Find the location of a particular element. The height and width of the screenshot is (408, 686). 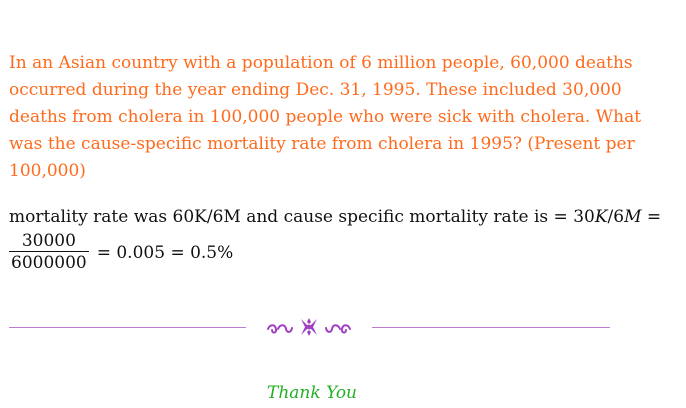

math-slash: /6 is located at coordinates (616, 217).